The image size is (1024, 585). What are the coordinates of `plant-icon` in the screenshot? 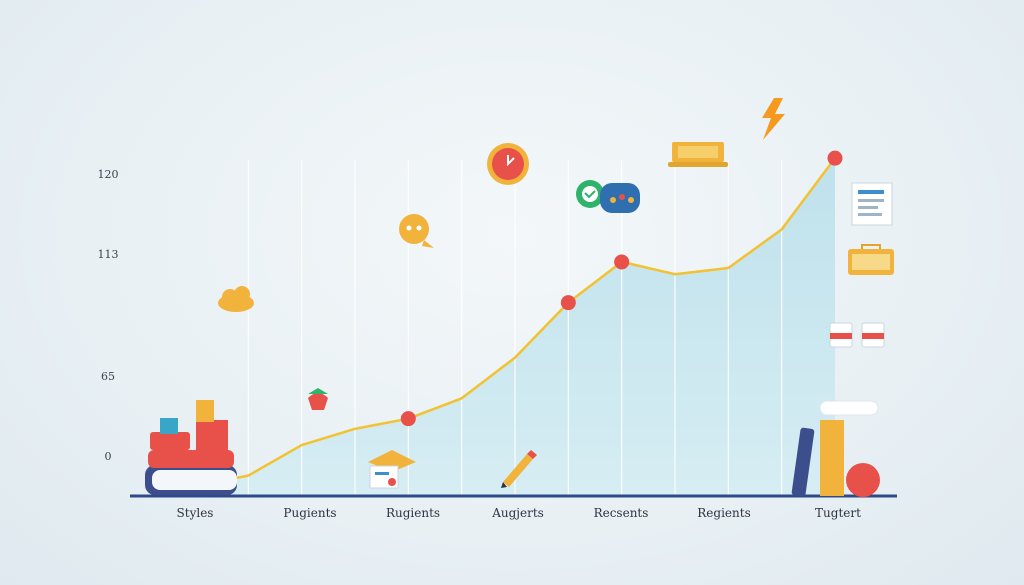 It's located at (318, 399).